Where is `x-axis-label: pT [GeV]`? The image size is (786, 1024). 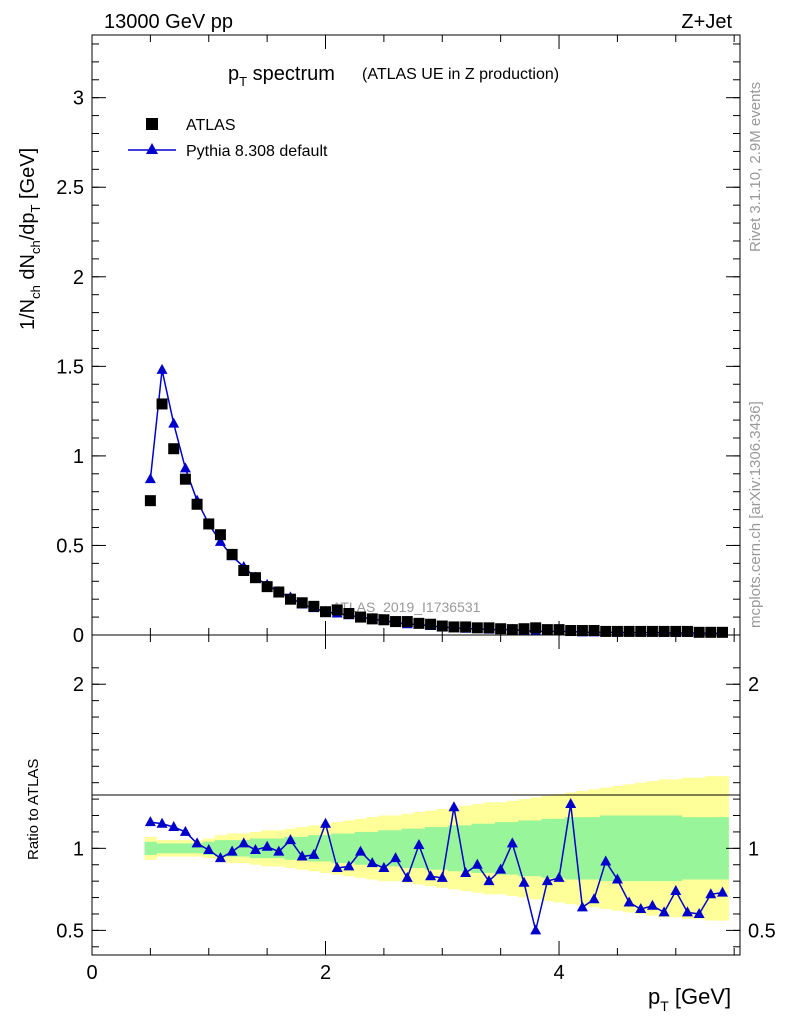 x-axis-label: pT [GeV] is located at coordinates (689, 999).